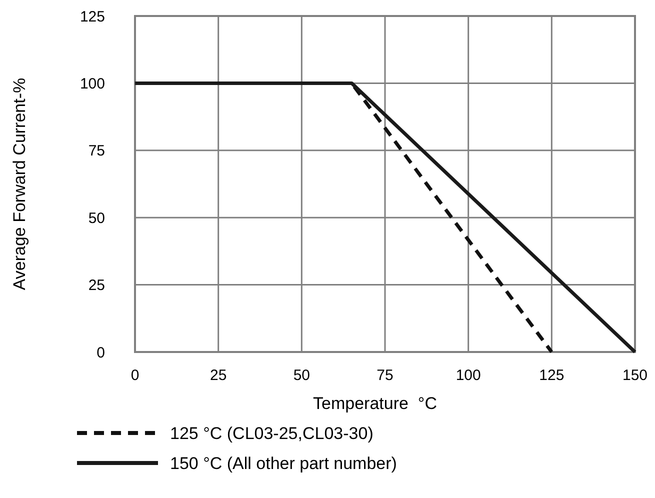 The height and width of the screenshot is (498, 655). What do you see at coordinates (218, 375) in the screenshot?
I see `x-tick-label: 25` at bounding box center [218, 375].